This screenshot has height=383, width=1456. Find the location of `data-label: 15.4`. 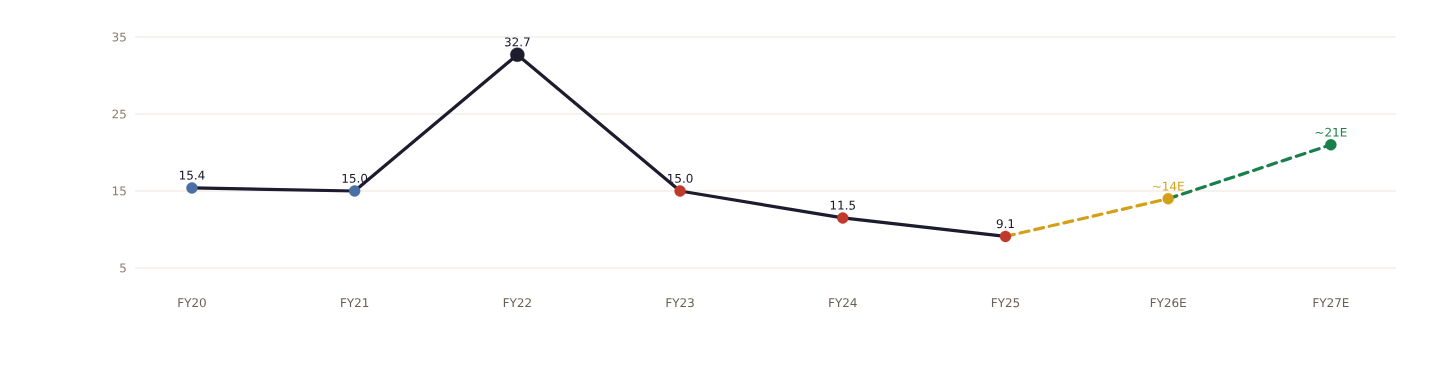

data-label: 15.4 is located at coordinates (192, 175).